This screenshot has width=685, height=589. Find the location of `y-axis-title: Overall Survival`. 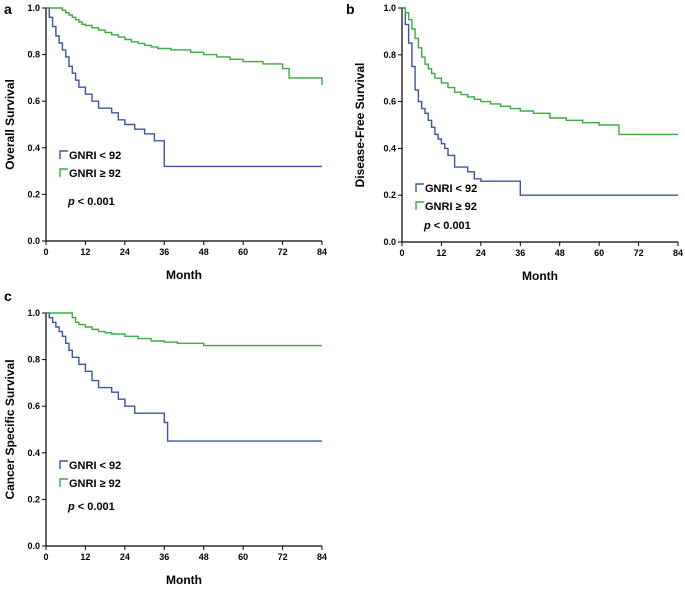

y-axis-title: Overall Survival is located at coordinates (10, 124).